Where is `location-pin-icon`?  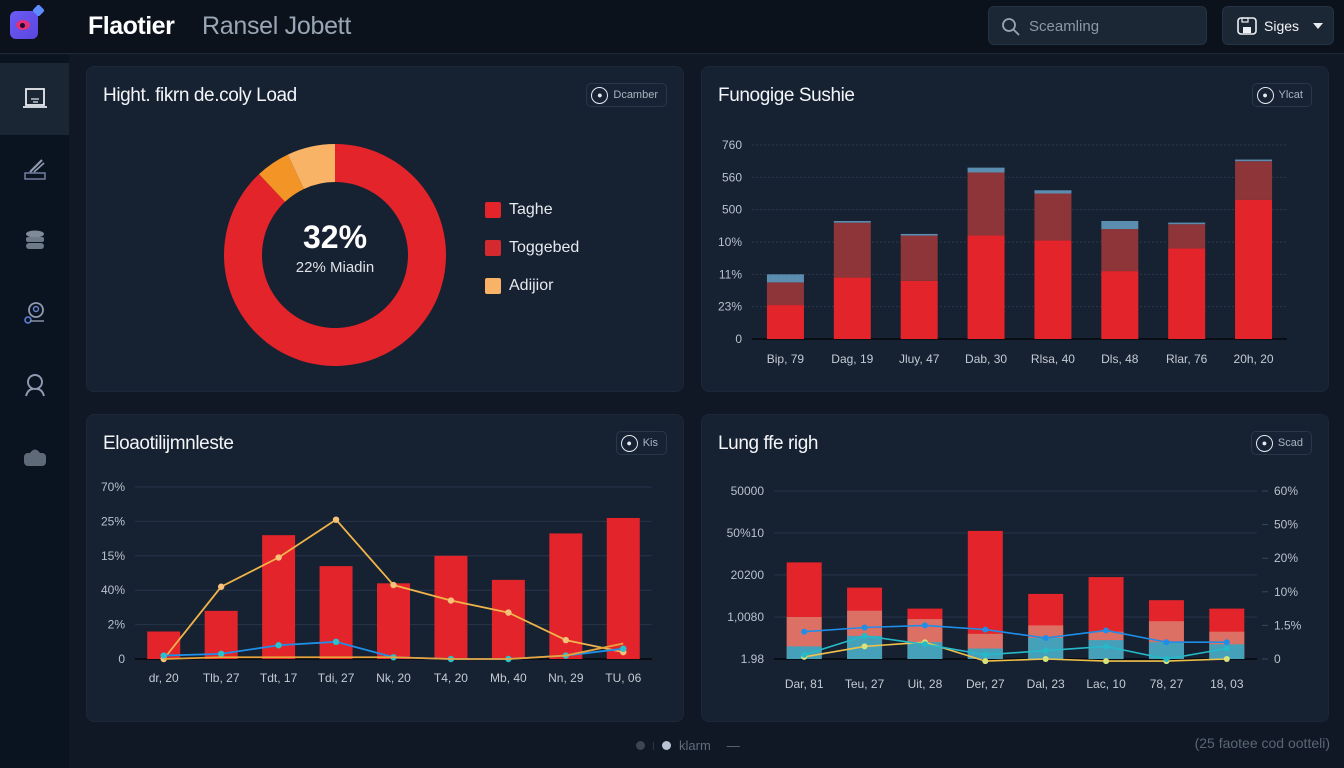
location-pin-icon is located at coordinates (33, 313).